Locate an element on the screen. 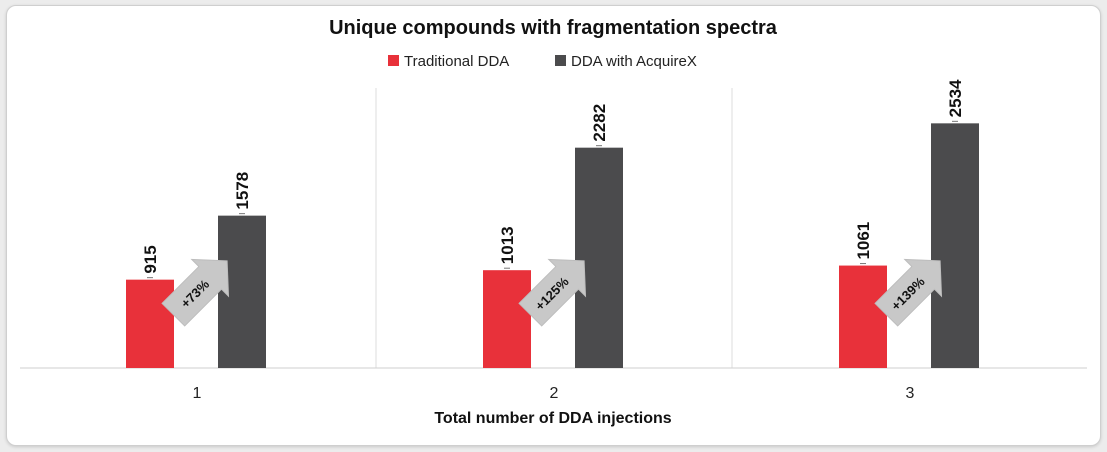 The width and height of the screenshot is (1107, 452). legend-label-traditional: Traditional DDA is located at coordinates (456, 61).